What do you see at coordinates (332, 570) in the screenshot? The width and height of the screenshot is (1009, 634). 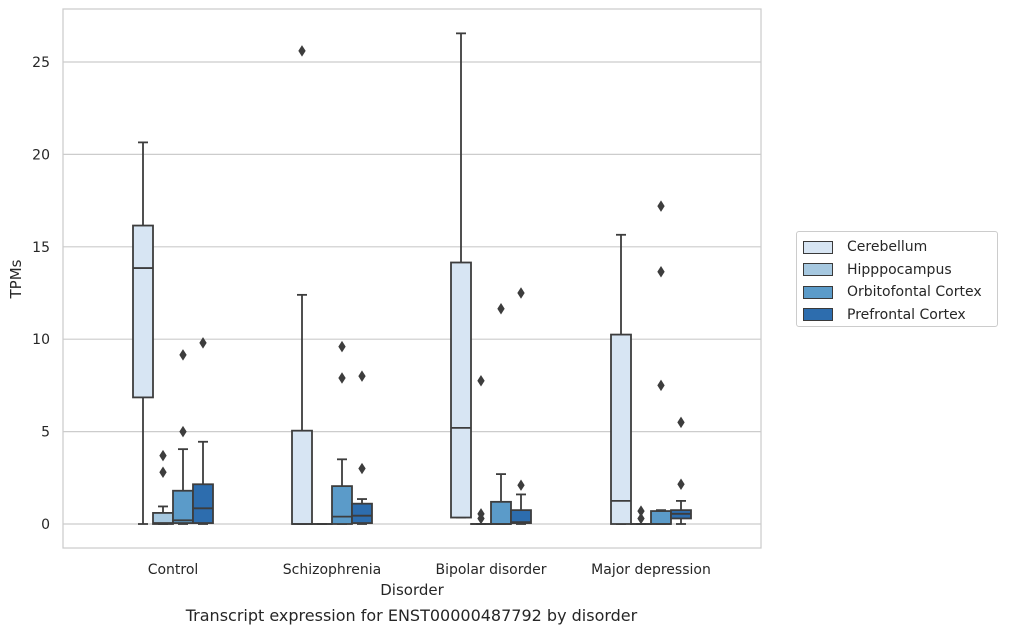 I see `x-tick-label: Schizophrenia` at bounding box center [332, 570].